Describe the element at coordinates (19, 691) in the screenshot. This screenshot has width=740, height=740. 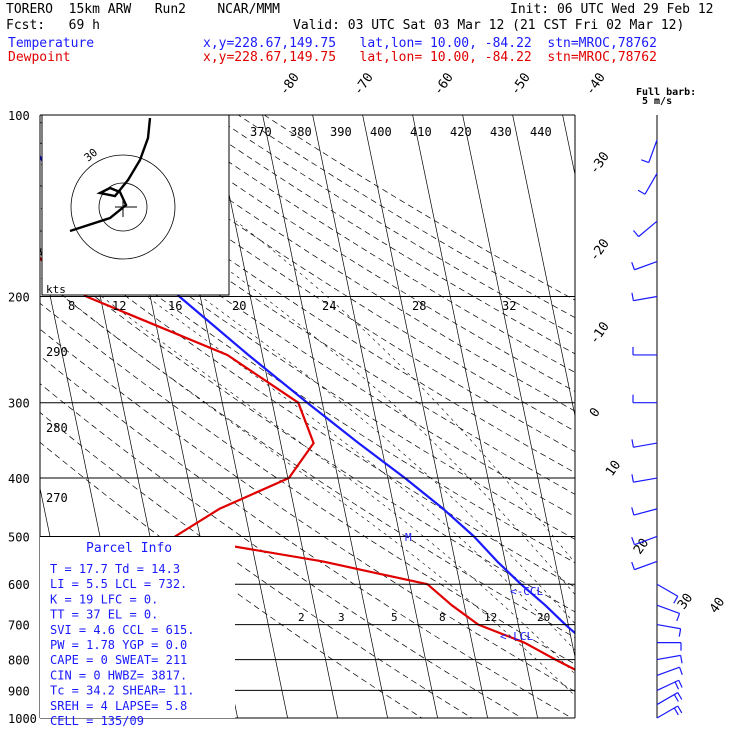
I see `pressure-tick-label: 900` at that location.